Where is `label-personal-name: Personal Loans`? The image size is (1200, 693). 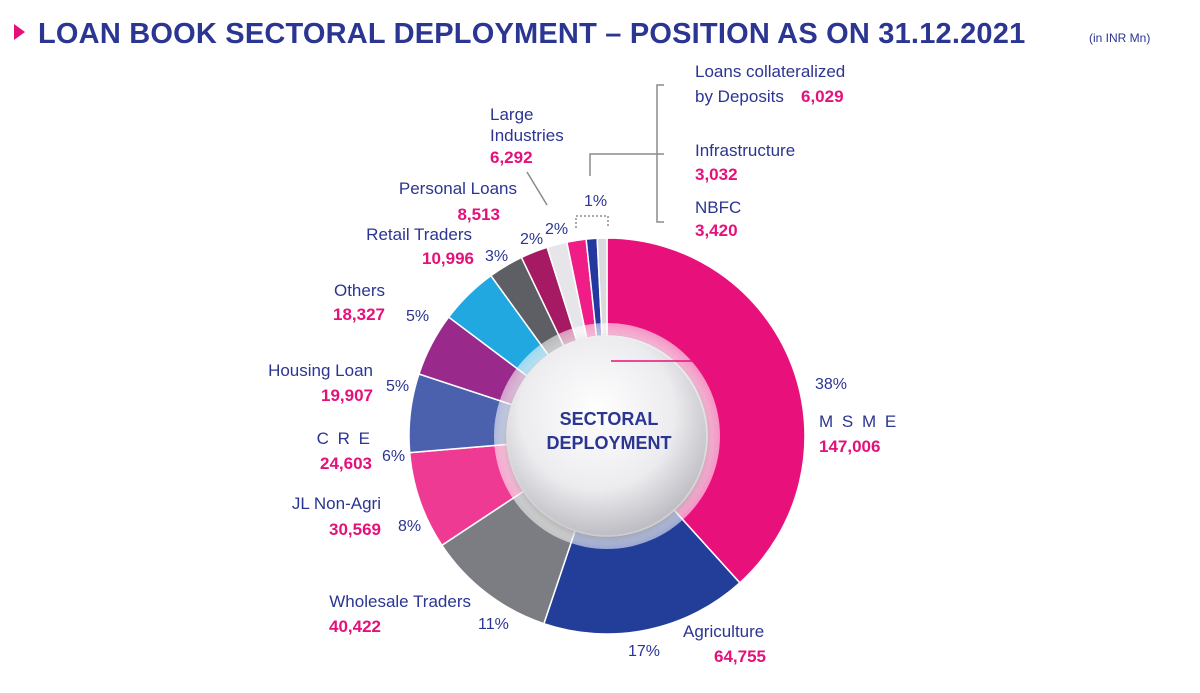
label-personal-name: Personal Loans is located at coordinates (458, 188).